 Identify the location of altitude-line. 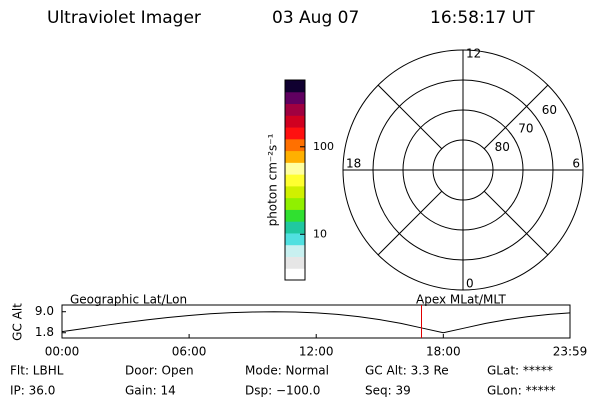
(316, 322).